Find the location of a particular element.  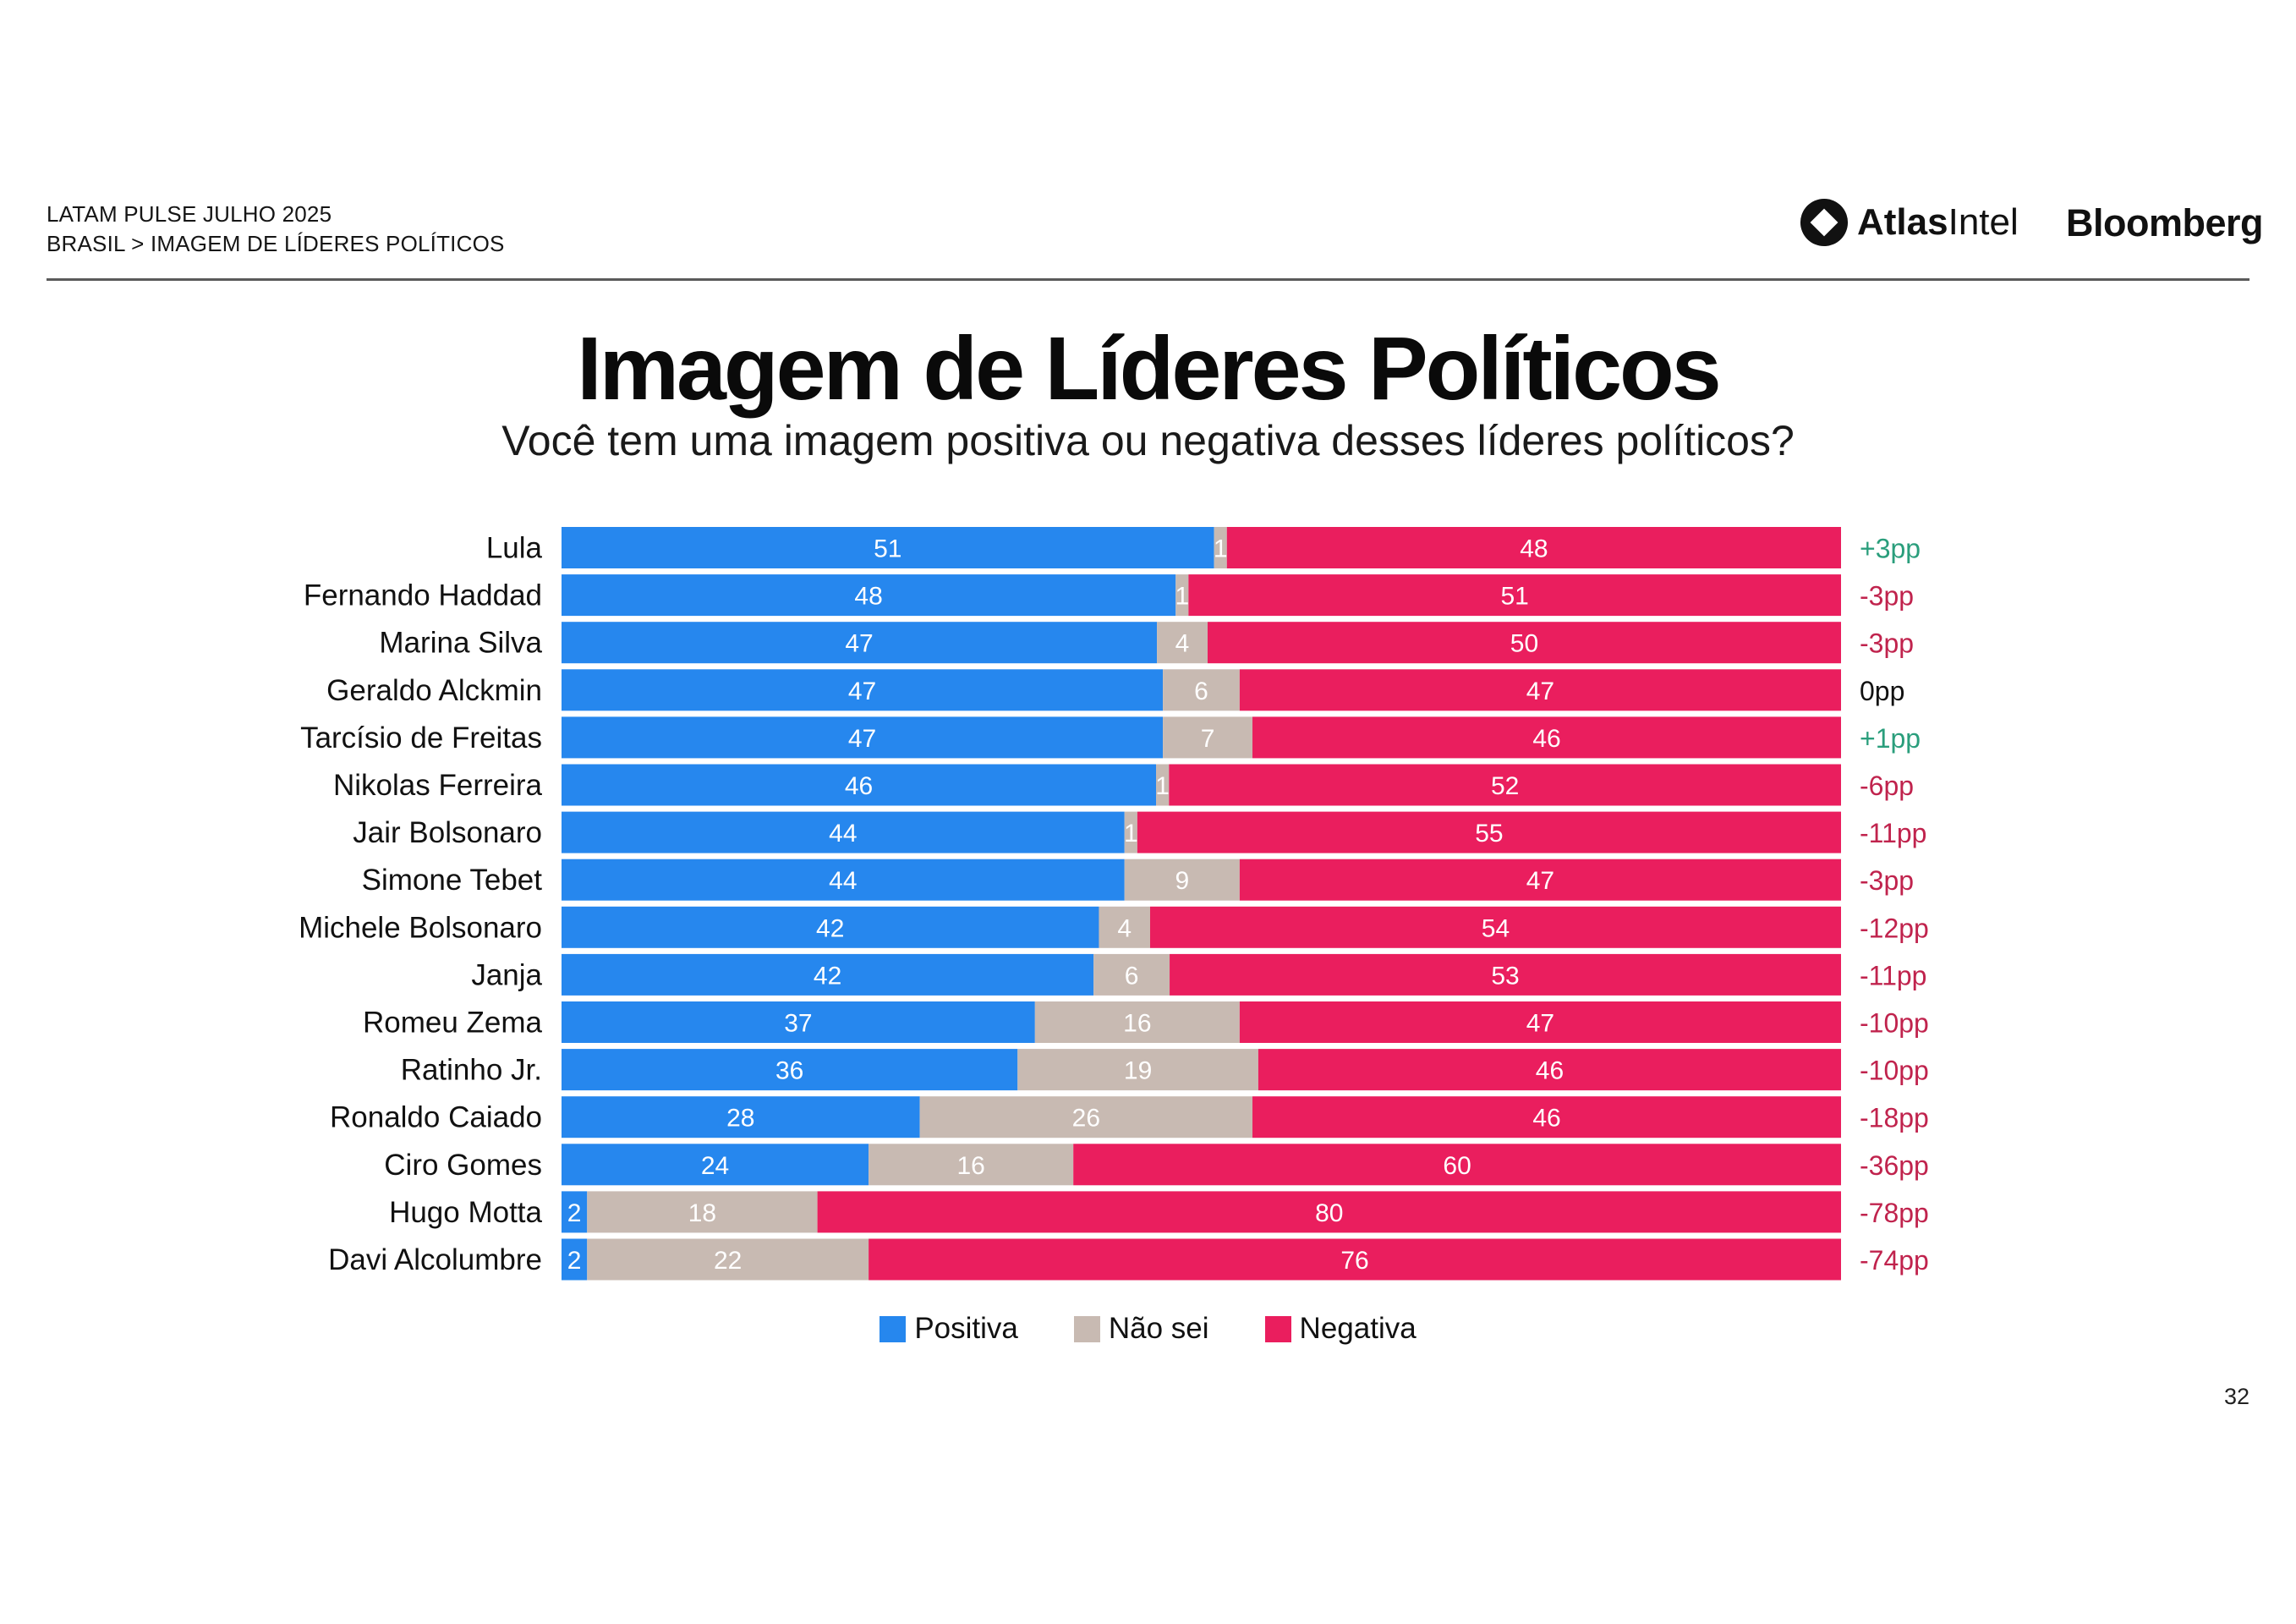

chart-legend: Positiva Não sei Negativa is located at coordinates (1148, 1329).